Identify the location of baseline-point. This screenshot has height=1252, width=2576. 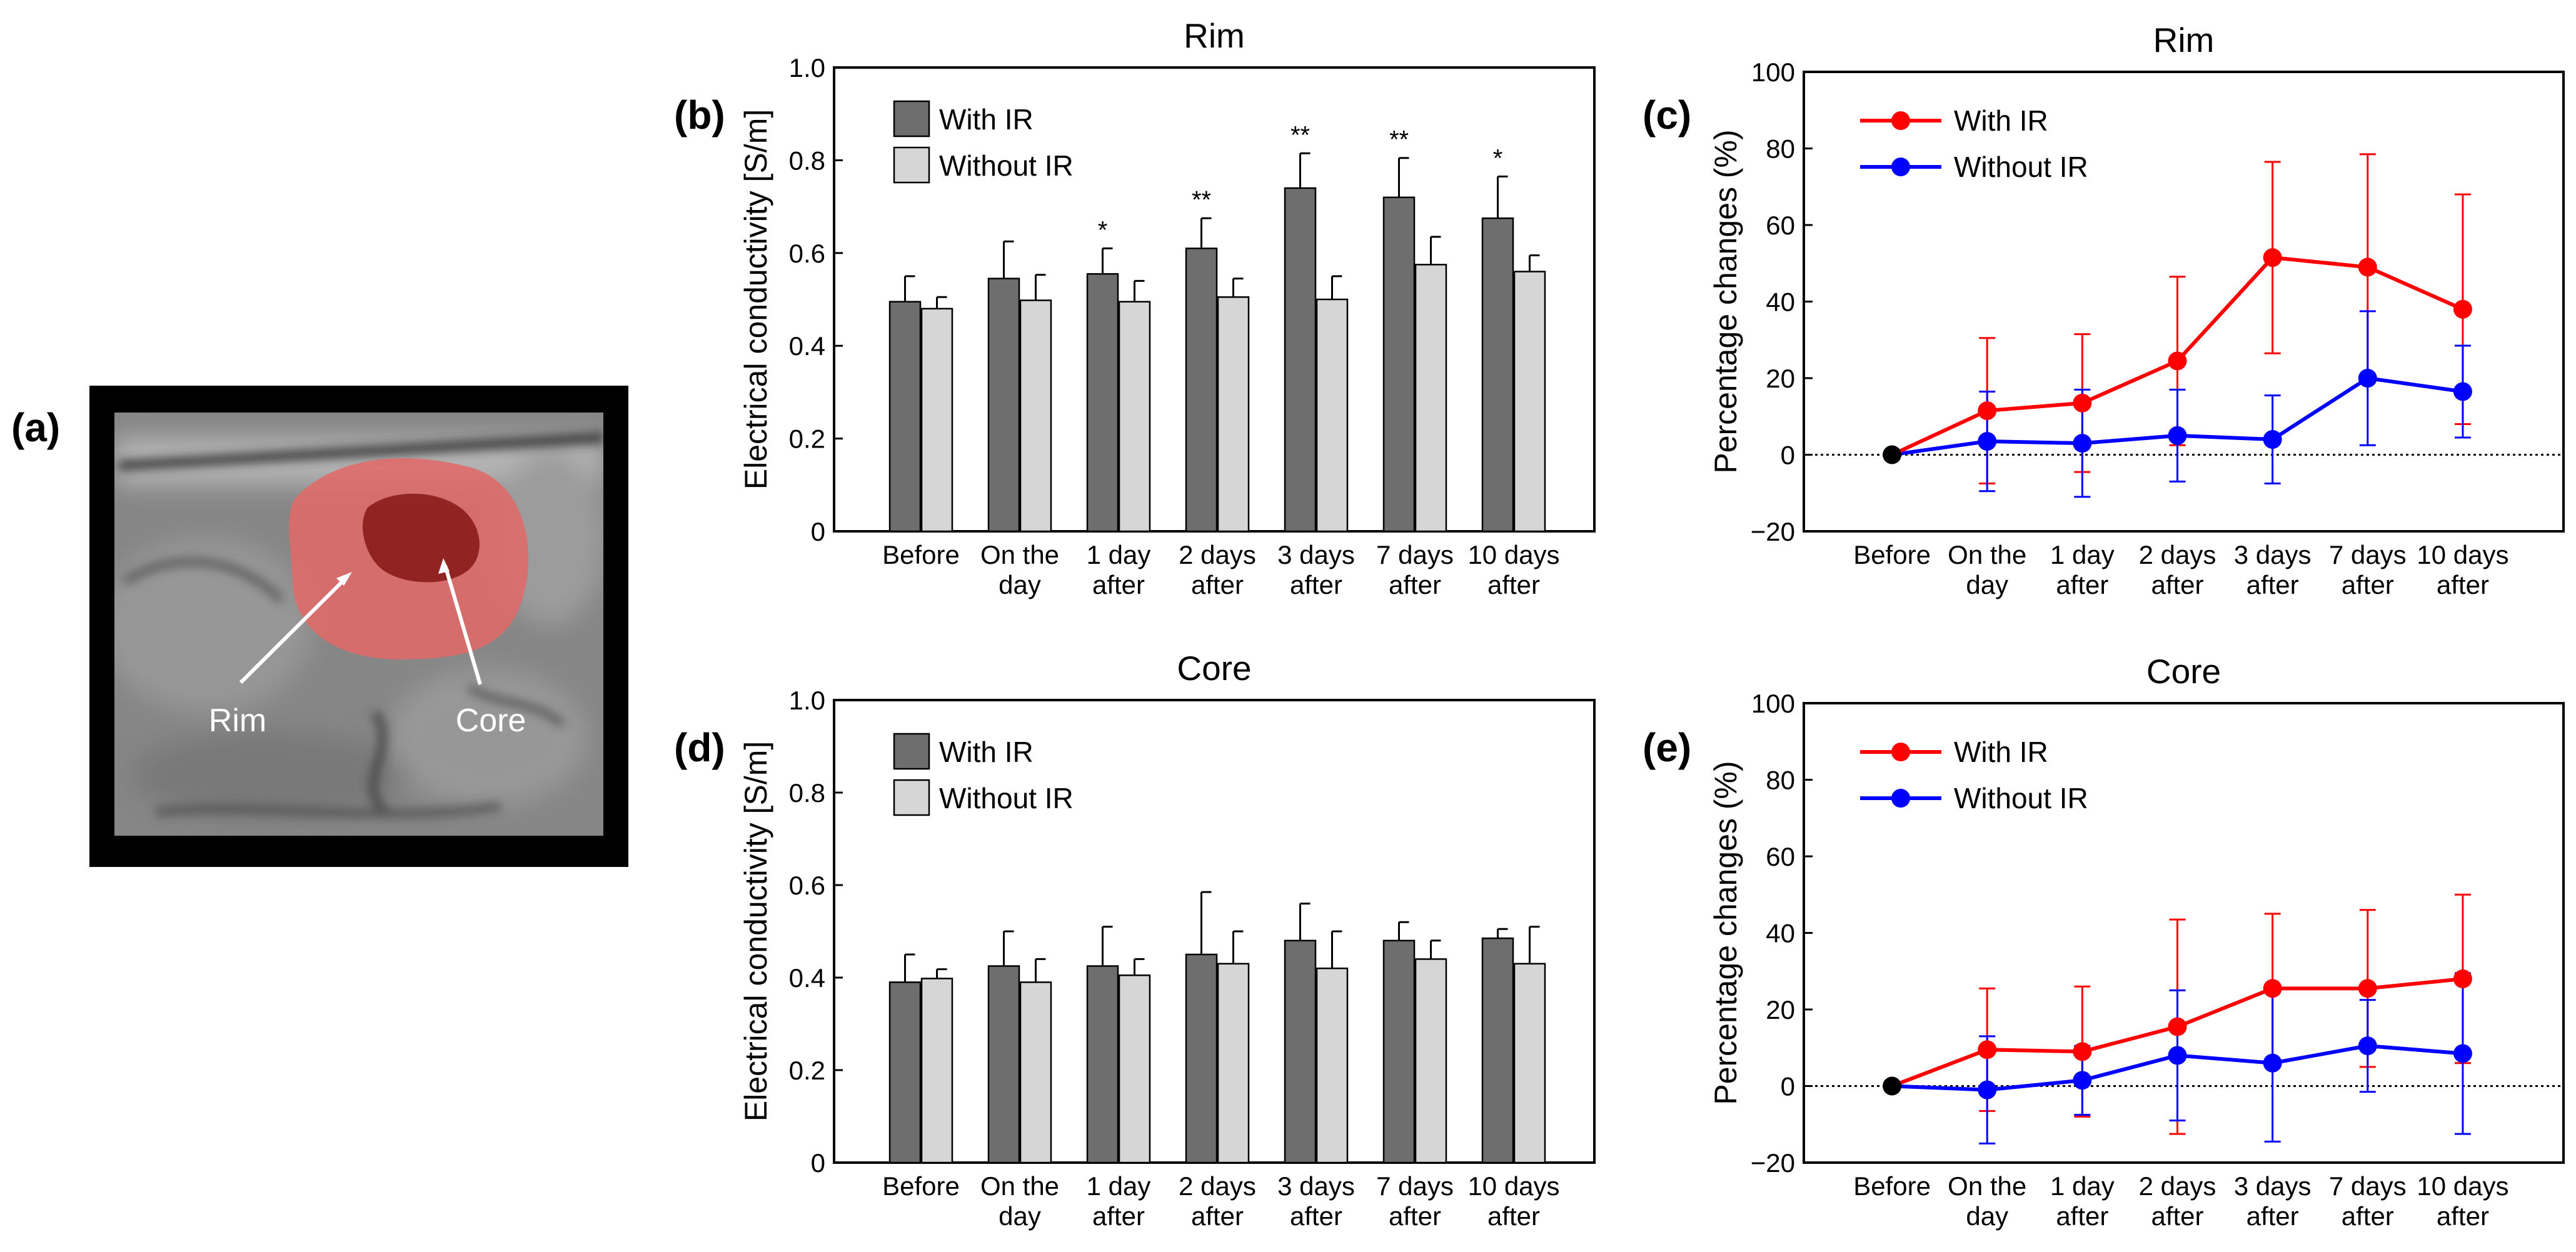
(1892, 1086).